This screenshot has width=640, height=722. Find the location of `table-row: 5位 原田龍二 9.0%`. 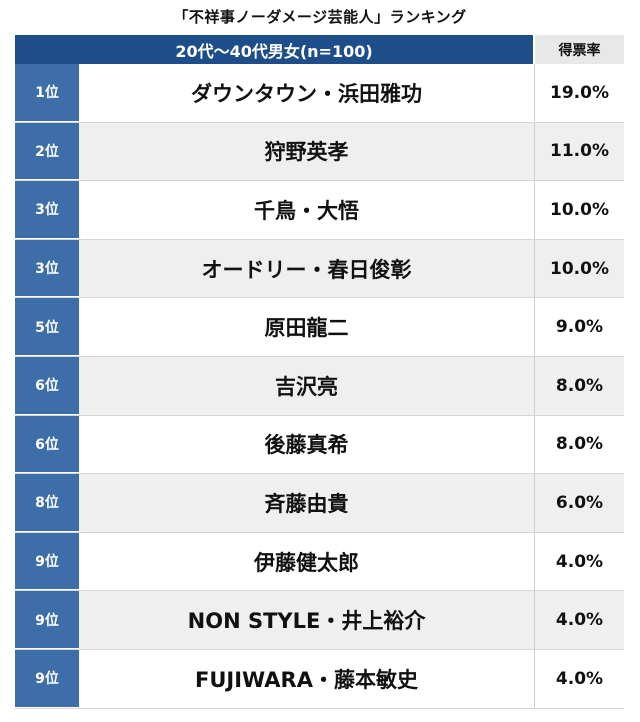

table-row: 5位 原田龍二 9.0% is located at coordinates (319, 327).